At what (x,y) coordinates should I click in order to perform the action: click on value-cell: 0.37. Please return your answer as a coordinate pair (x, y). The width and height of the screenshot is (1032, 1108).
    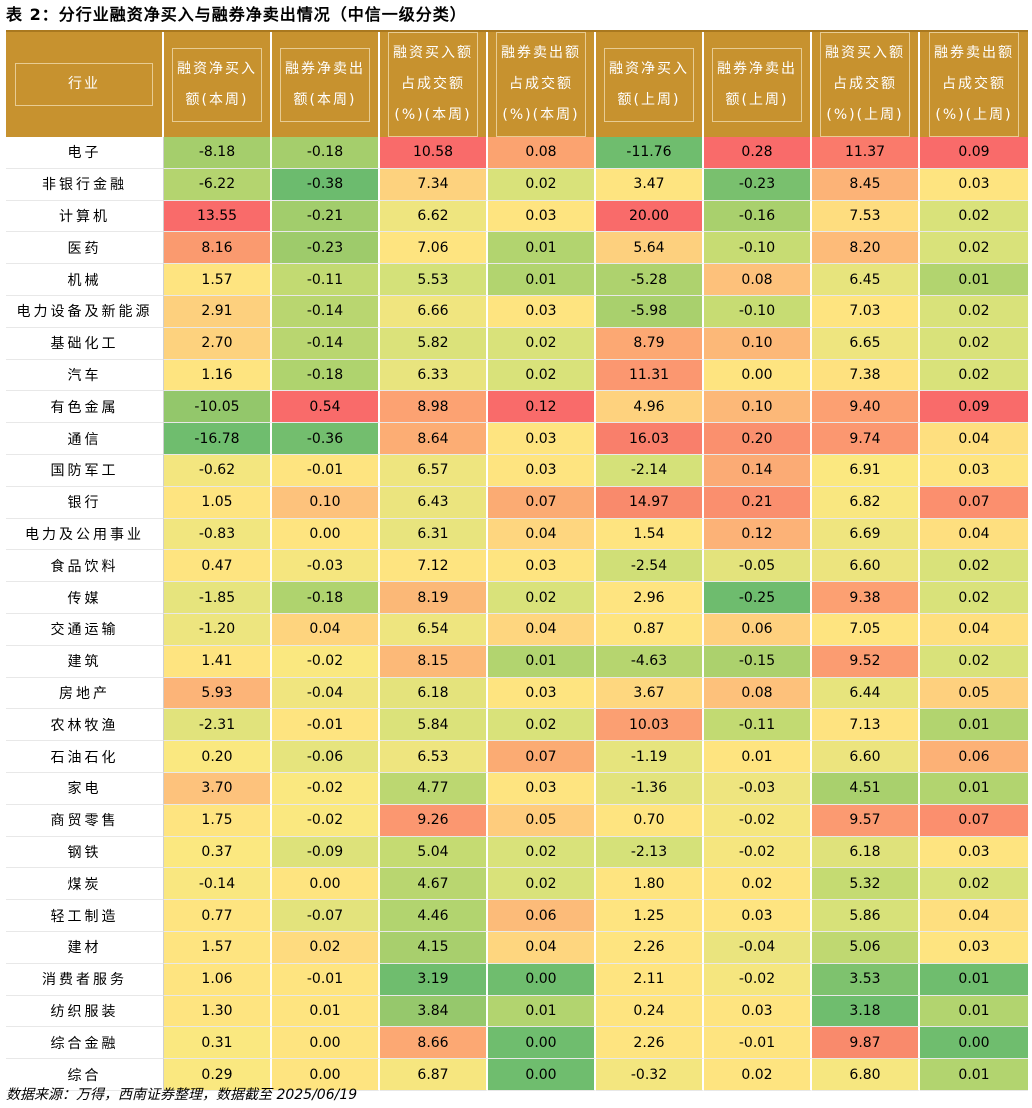
    Looking at the image, I should click on (218, 852).